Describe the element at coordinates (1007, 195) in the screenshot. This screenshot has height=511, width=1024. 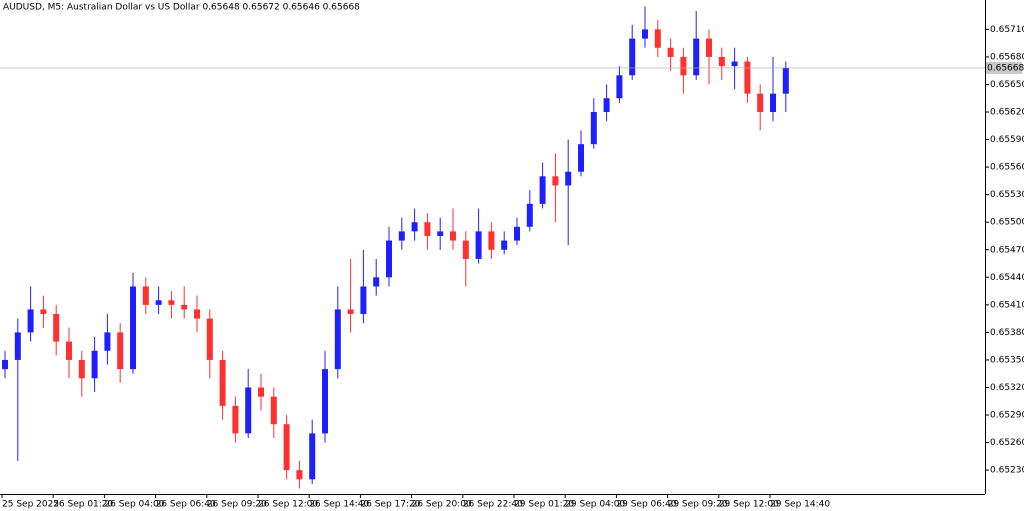
I see `y-tick-label: 0.65530` at that location.